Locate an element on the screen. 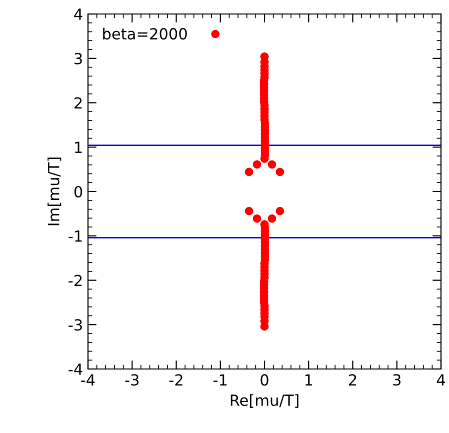 The width and height of the screenshot is (449, 433). y-tick-label: -2 is located at coordinates (75, 280).